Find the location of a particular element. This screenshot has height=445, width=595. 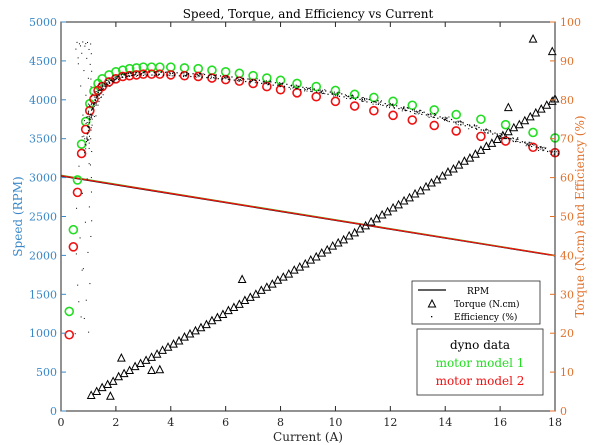

y-right-tick-label: 80 is located at coordinates (567, 100).